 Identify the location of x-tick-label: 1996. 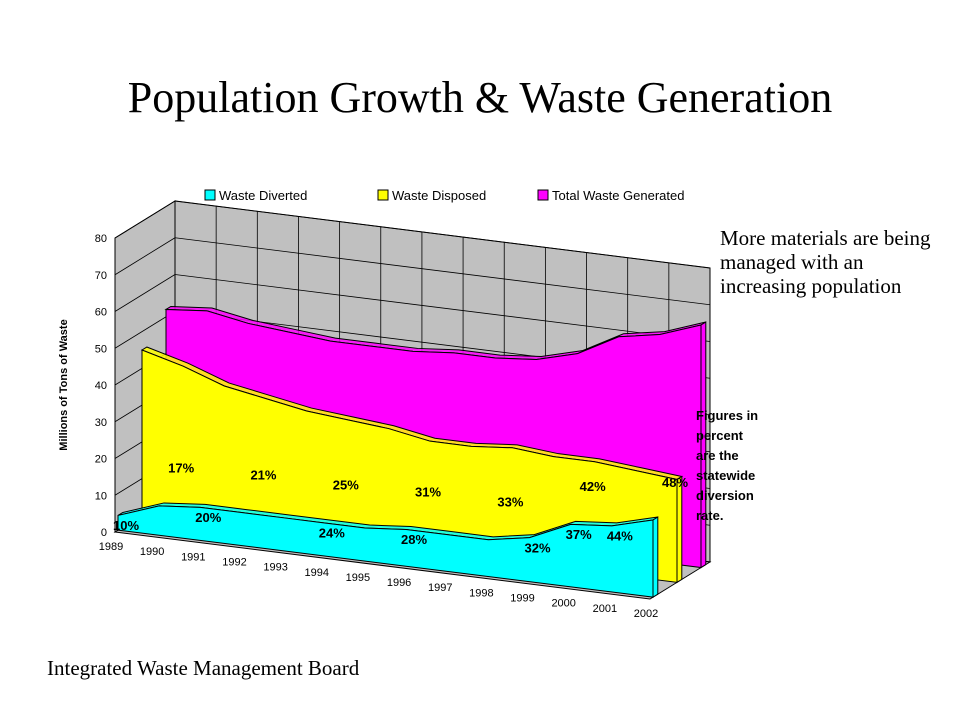
(399, 583).